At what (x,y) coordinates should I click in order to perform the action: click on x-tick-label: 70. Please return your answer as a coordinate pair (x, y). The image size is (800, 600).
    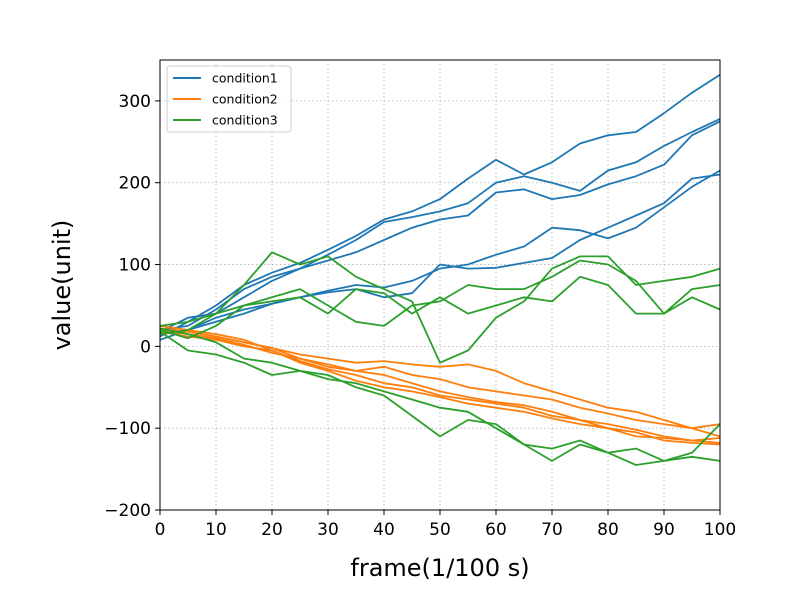
    Looking at the image, I should click on (552, 530).